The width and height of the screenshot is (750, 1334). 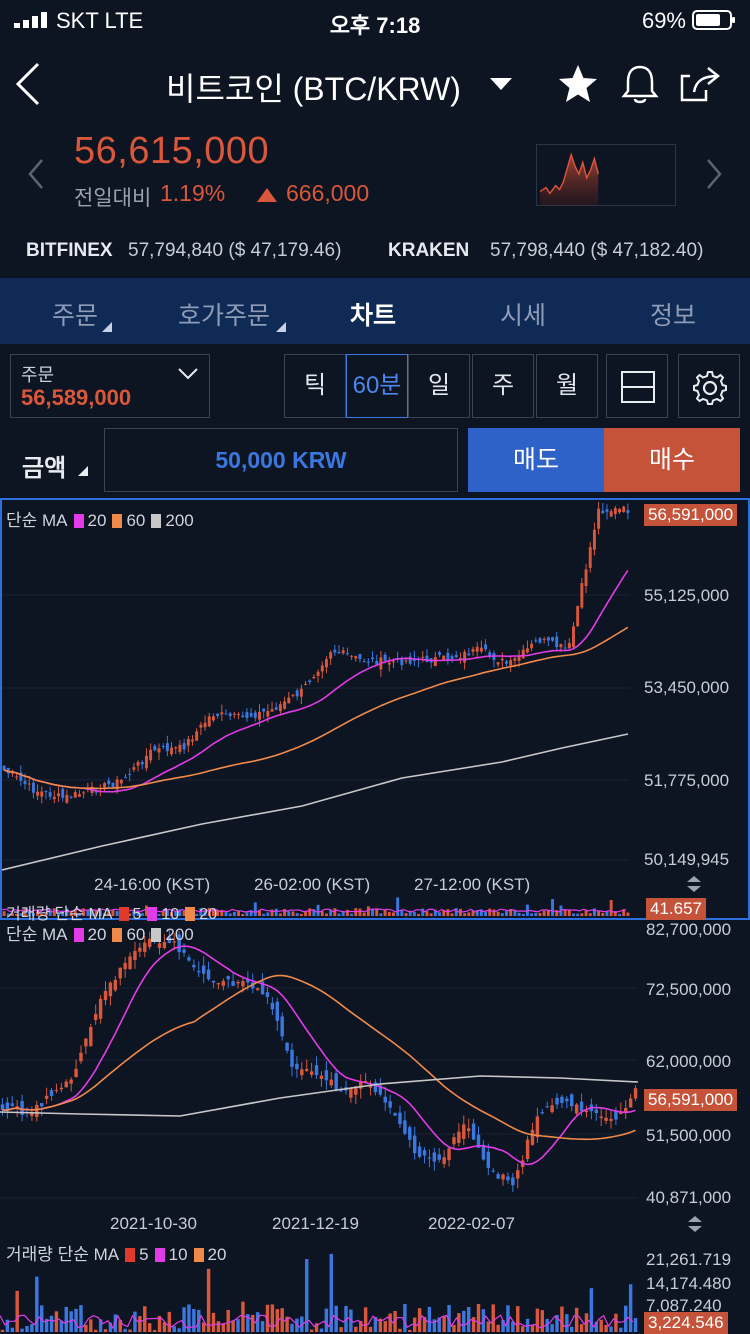 What do you see at coordinates (44, 468) in the screenshot?
I see `amount-label: 금액` at bounding box center [44, 468].